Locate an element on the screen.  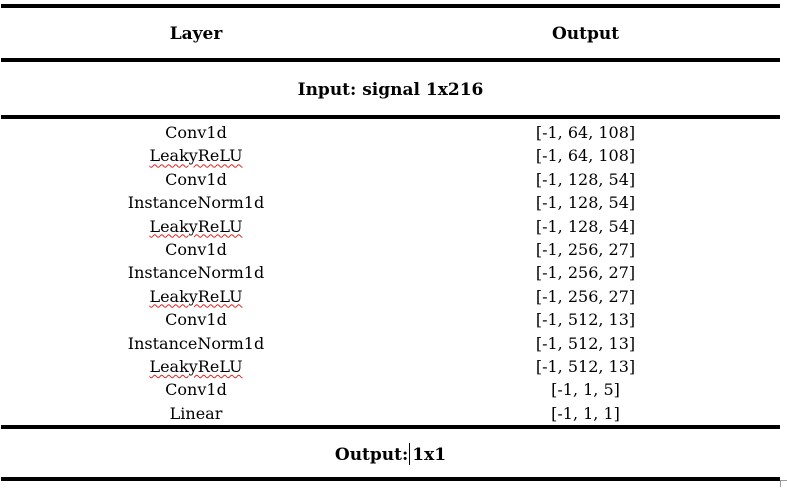
table-bottom-rule is located at coordinates (390, 479).